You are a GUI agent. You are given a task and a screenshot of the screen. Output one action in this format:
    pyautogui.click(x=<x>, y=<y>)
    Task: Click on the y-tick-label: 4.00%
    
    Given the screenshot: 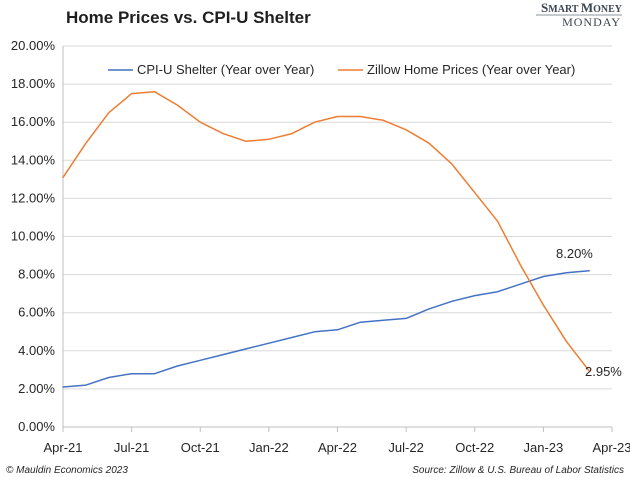 What is the action you would take?
    pyautogui.click(x=36, y=350)
    